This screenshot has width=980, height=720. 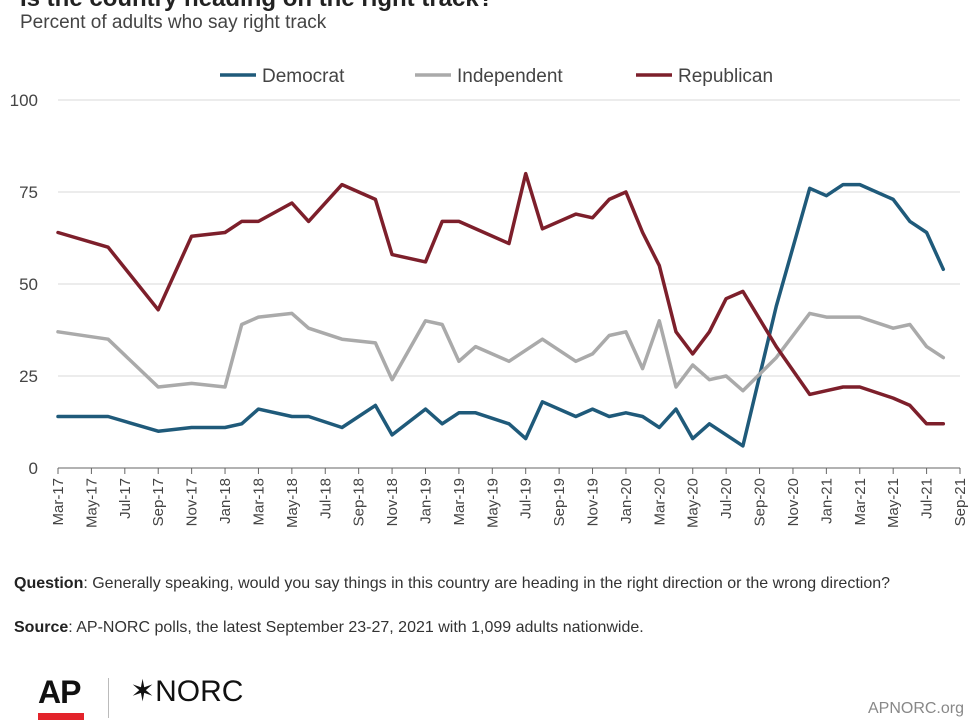 I want to click on x-tick-label: Sep-18, so click(x=359, y=502).